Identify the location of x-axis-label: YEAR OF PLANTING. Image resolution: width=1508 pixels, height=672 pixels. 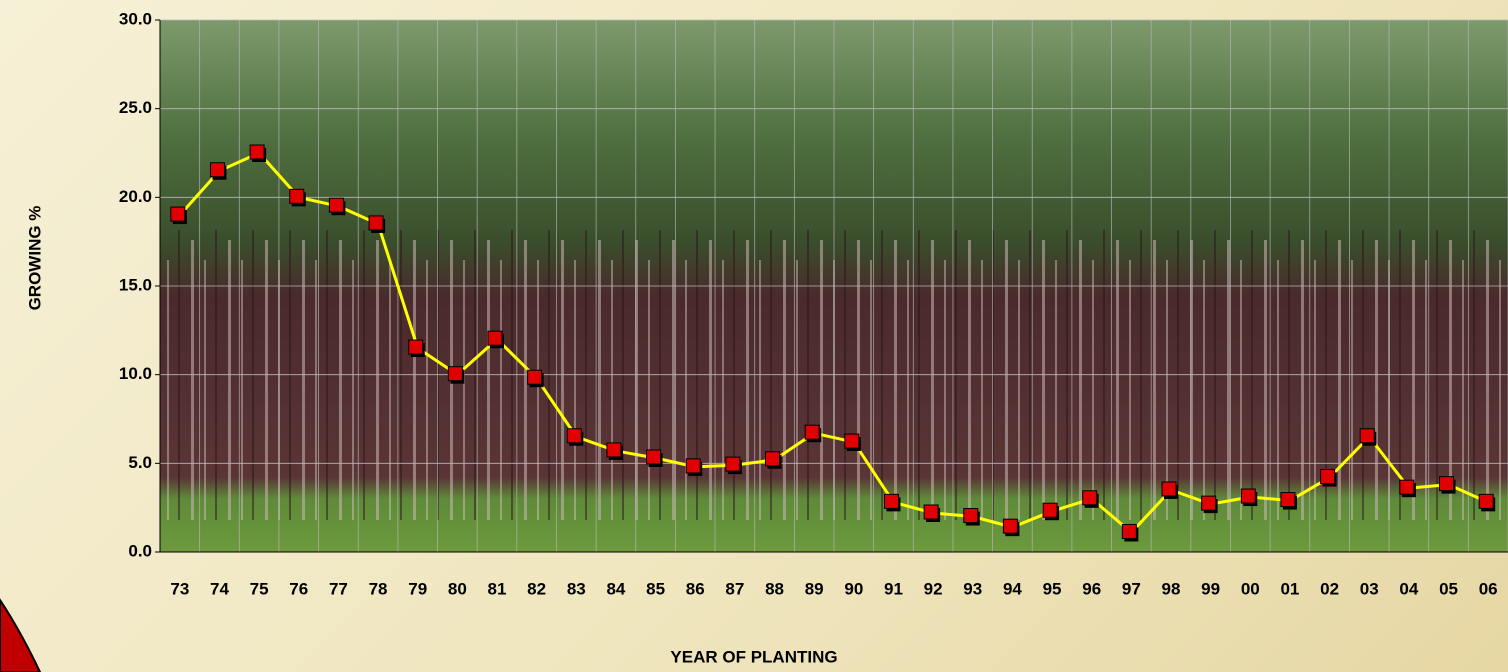
(753, 656).